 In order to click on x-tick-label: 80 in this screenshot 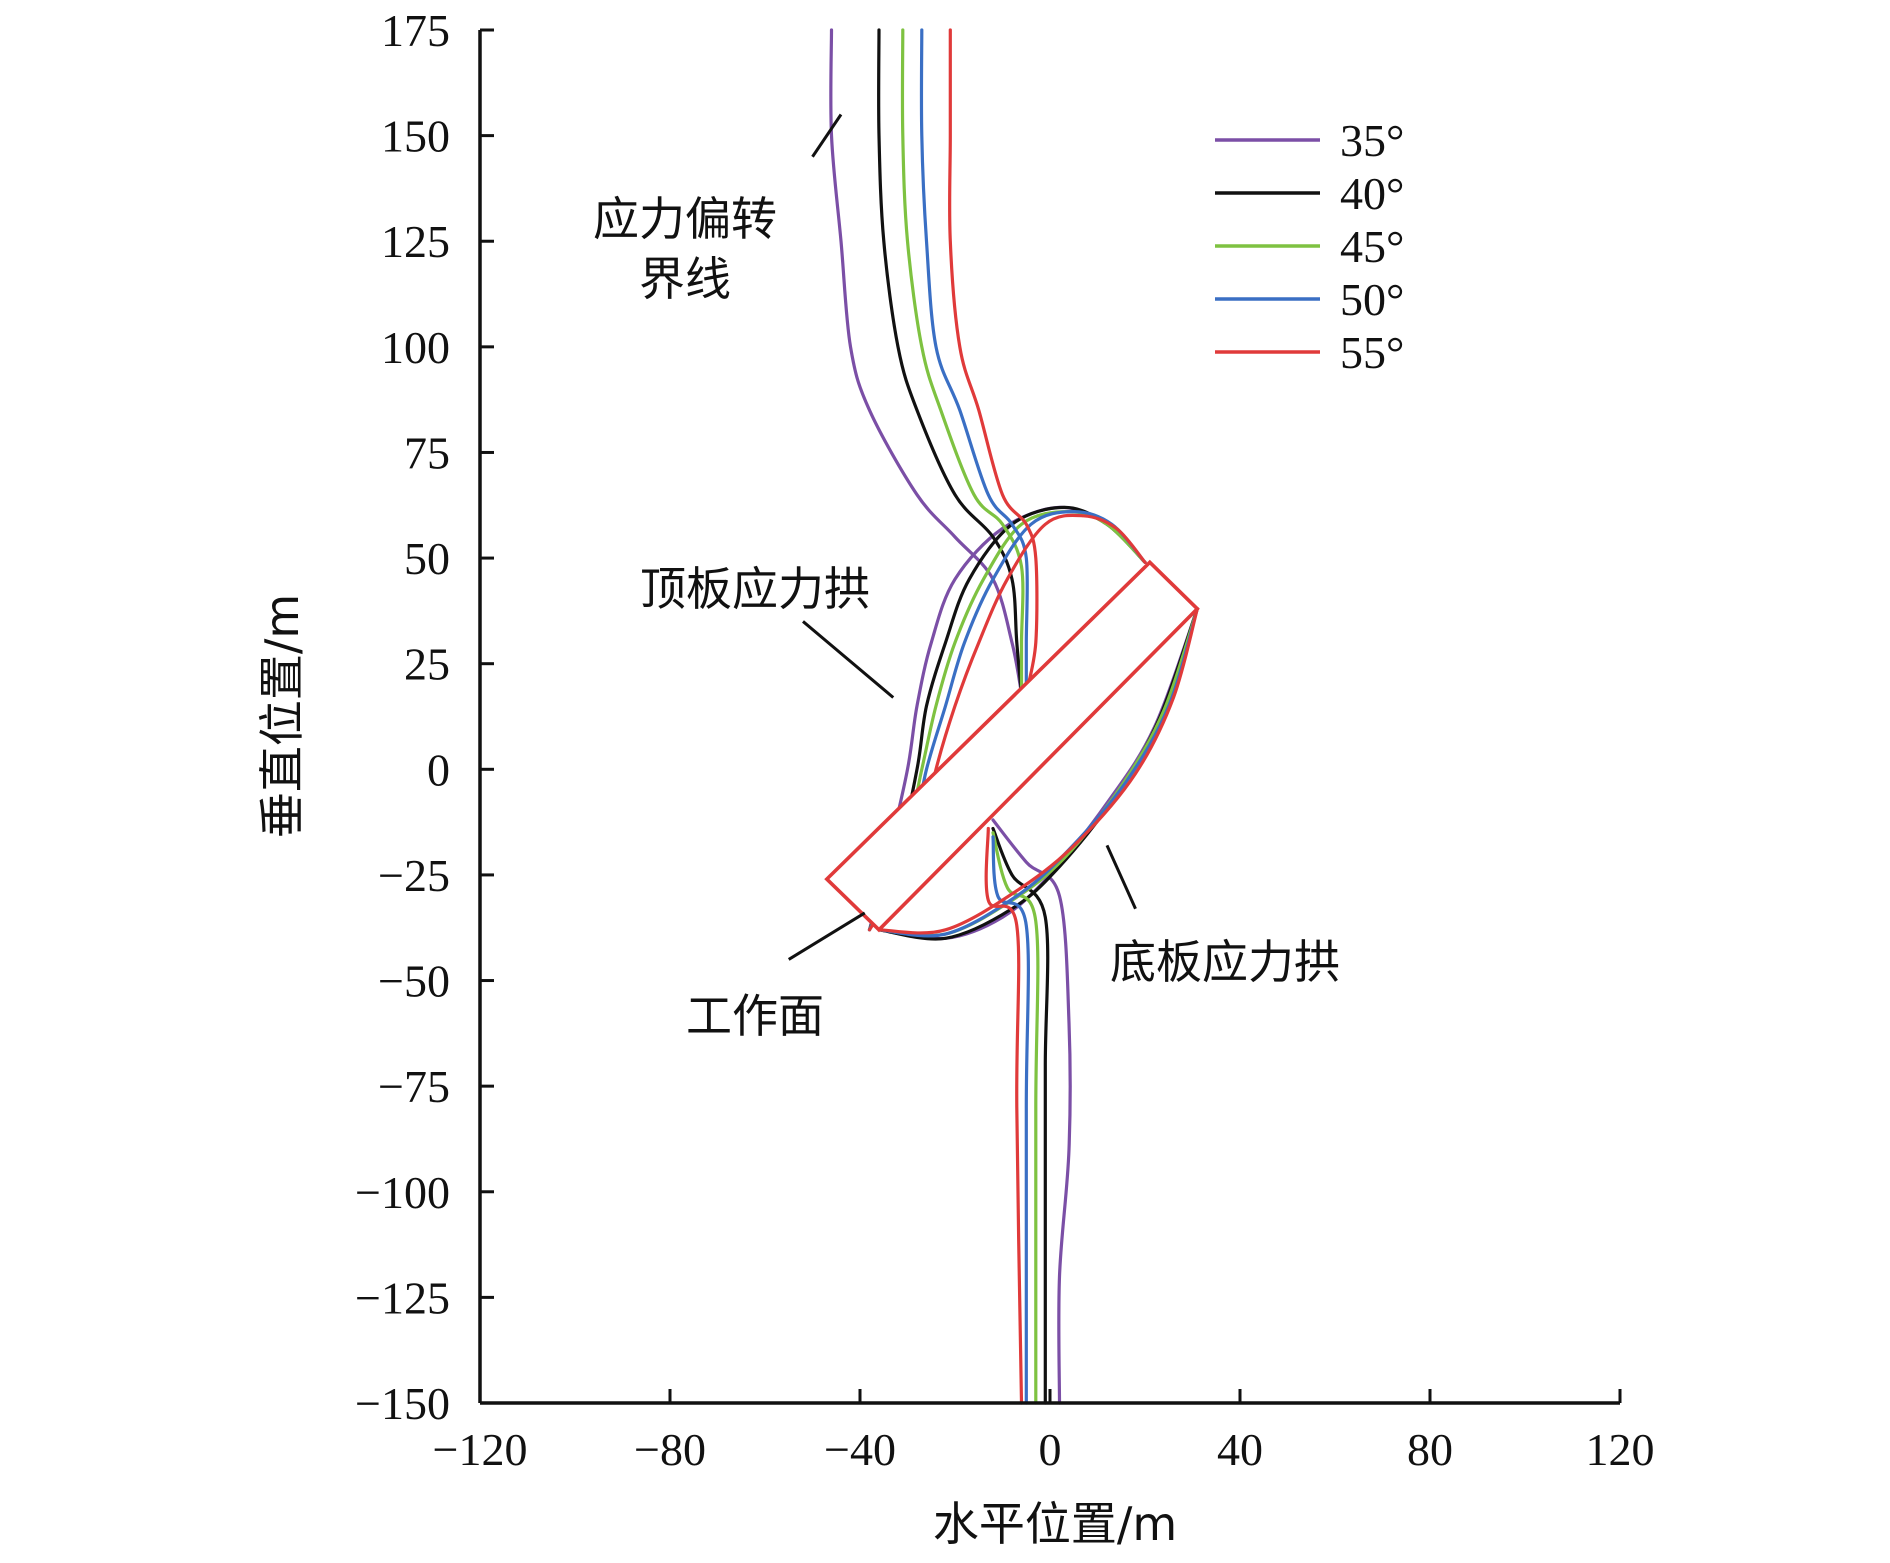, I will do `click(1430, 1449)`.